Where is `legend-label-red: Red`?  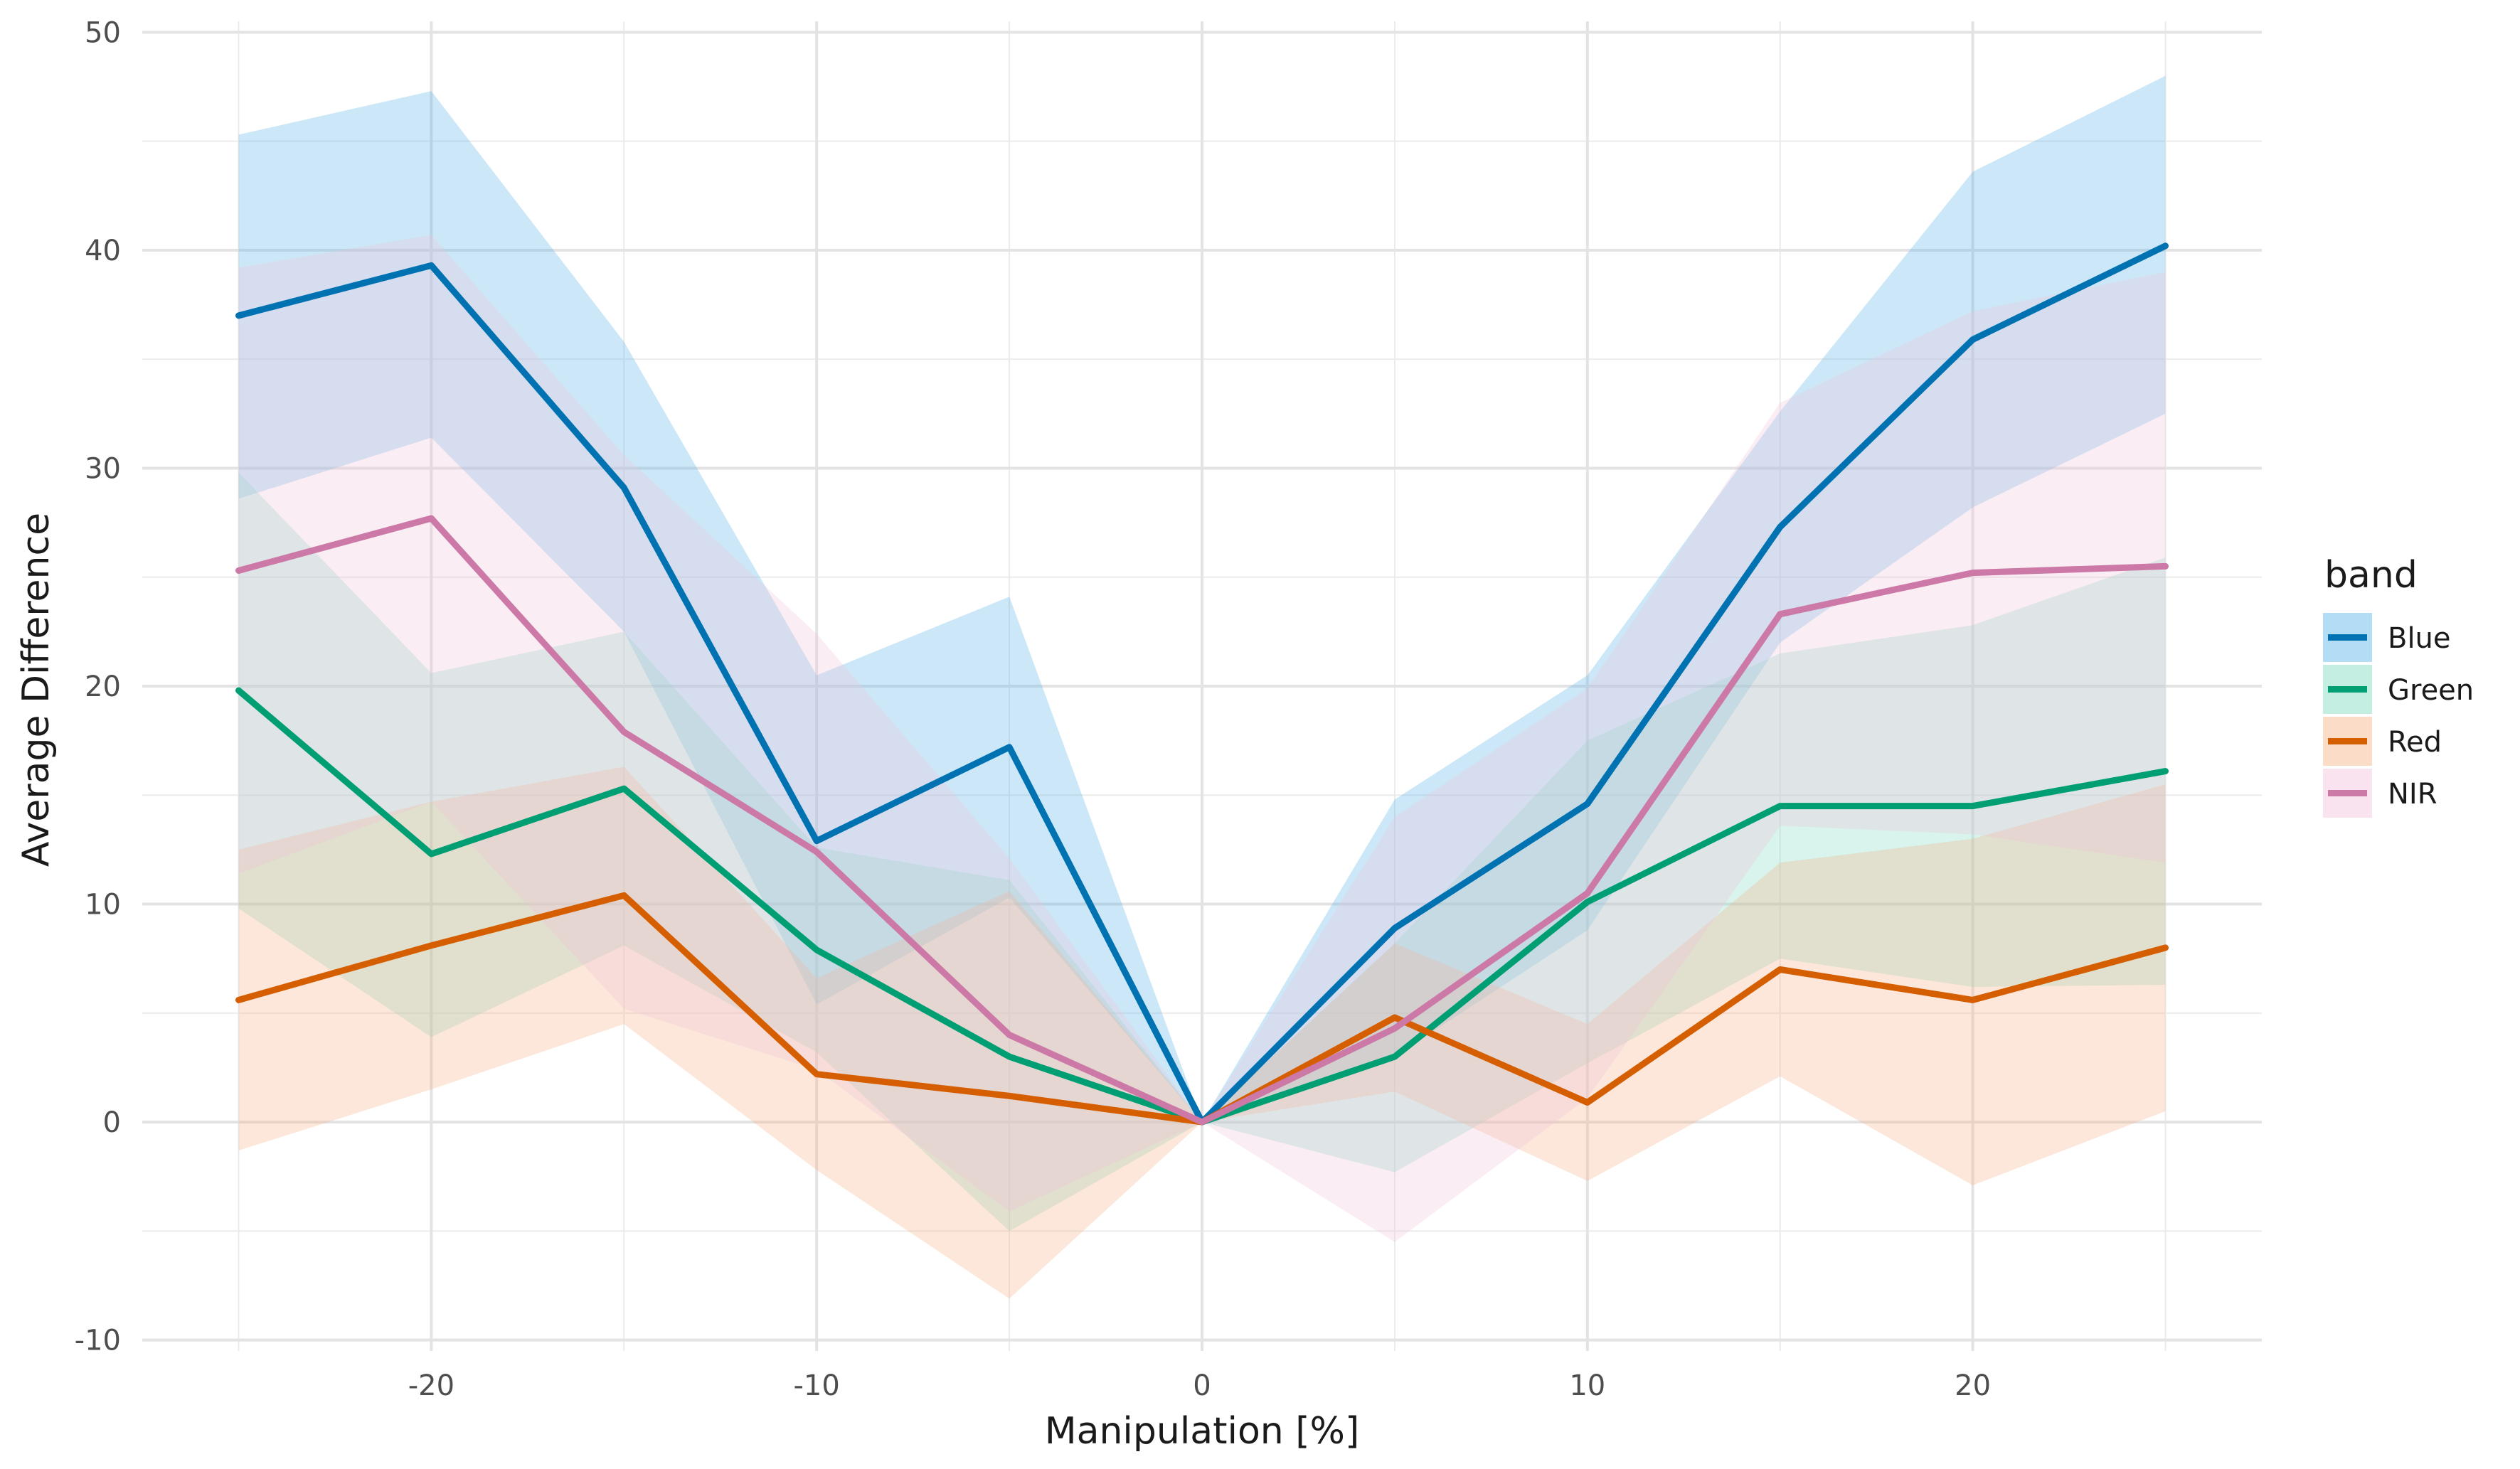
legend-label-red: Red is located at coordinates (2415, 742).